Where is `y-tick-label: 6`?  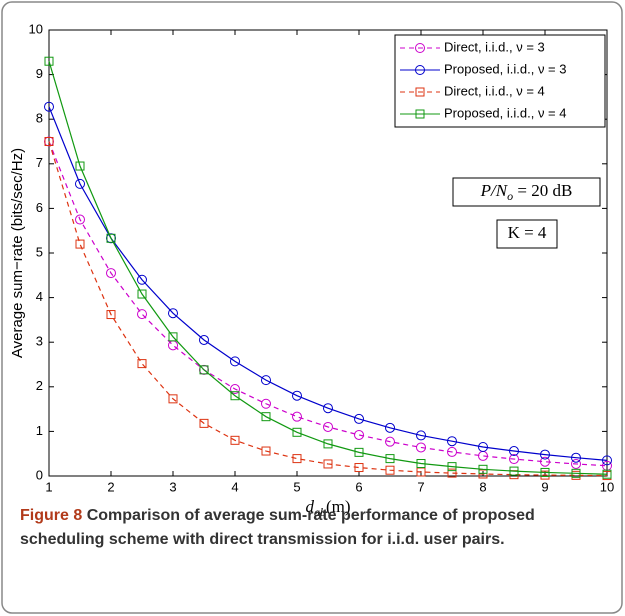
y-tick-label: 6 is located at coordinates (39, 207).